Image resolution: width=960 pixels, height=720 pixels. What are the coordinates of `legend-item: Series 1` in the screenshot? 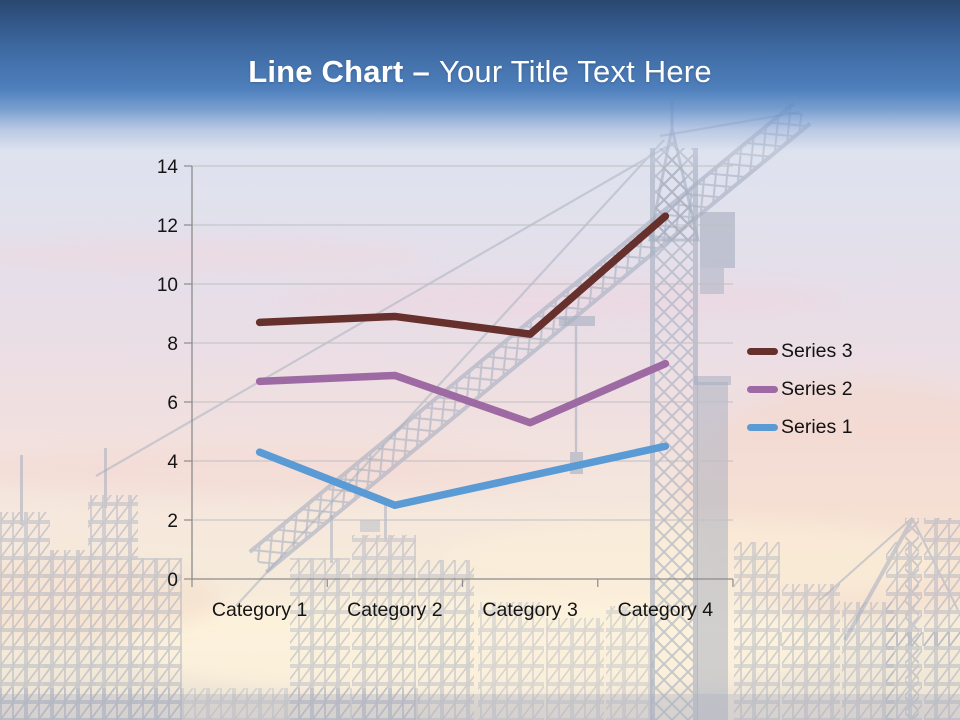 It's located at (800, 427).